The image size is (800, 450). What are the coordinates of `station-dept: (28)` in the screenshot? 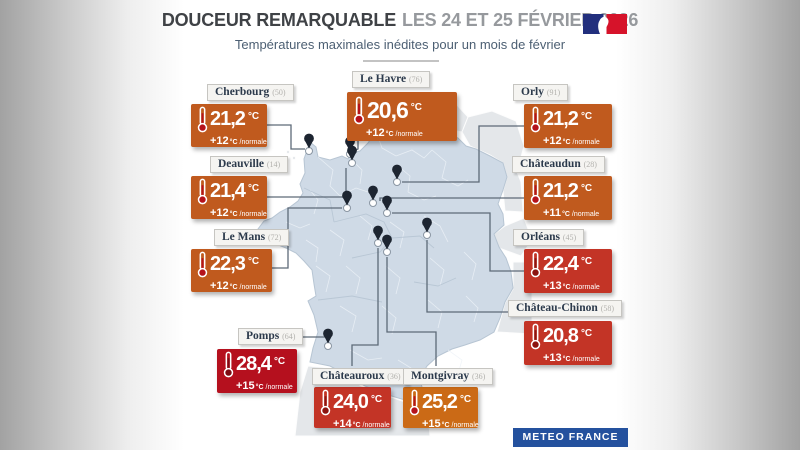 It's located at (590, 164).